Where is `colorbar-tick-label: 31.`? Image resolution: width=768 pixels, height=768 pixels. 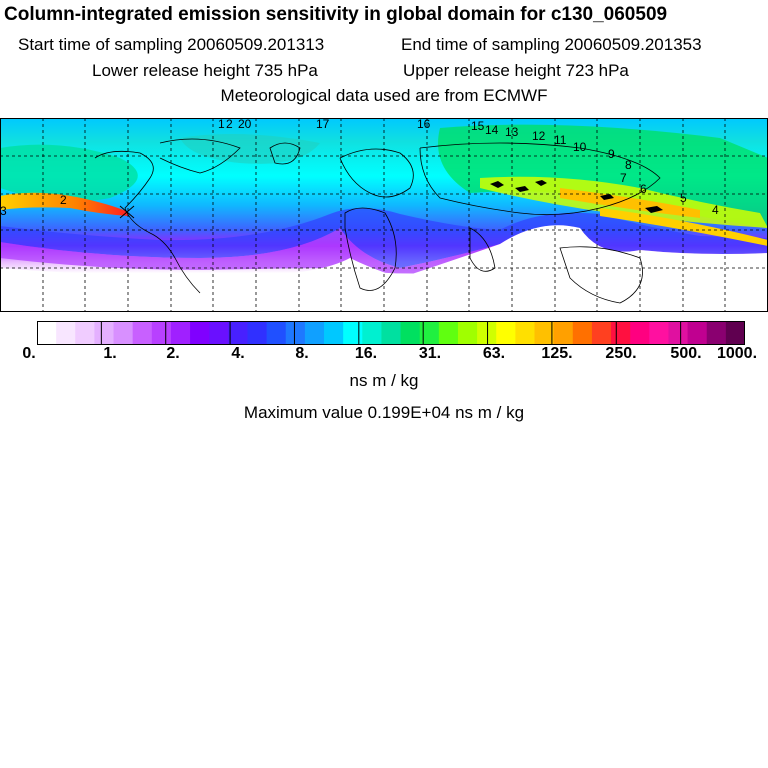 colorbar-tick-label: 31. is located at coordinates (430, 353).